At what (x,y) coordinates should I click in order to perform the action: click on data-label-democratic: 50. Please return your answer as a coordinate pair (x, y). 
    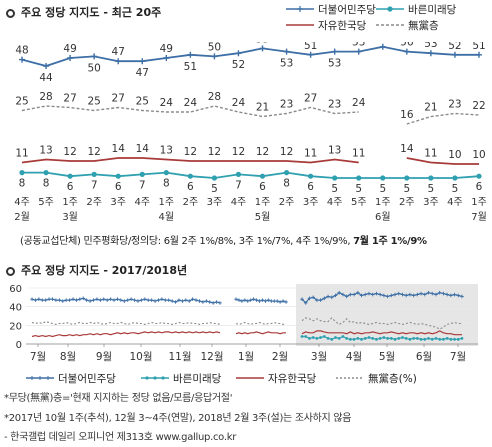
    Looking at the image, I should click on (93, 68).